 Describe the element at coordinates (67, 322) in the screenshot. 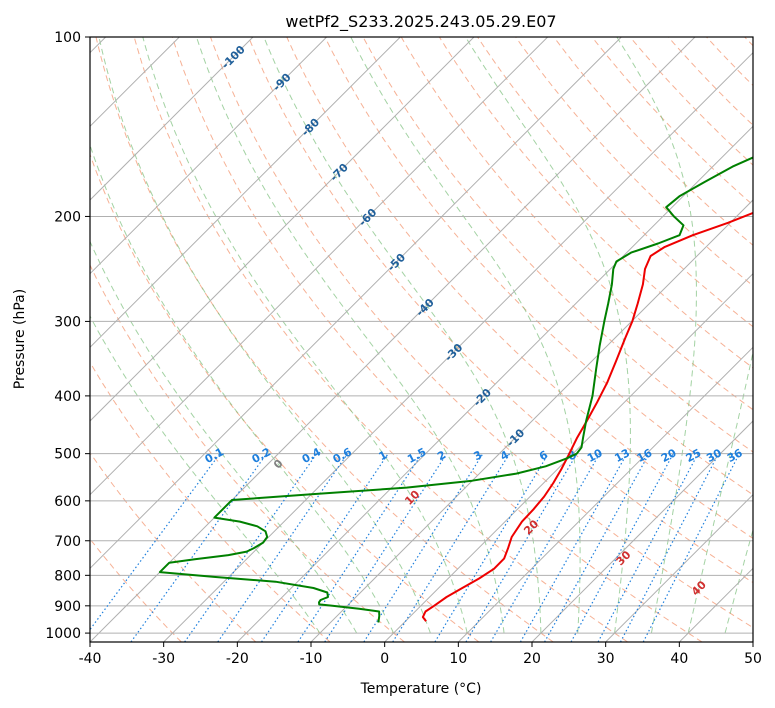

I see `y-tick-label: 300` at that location.